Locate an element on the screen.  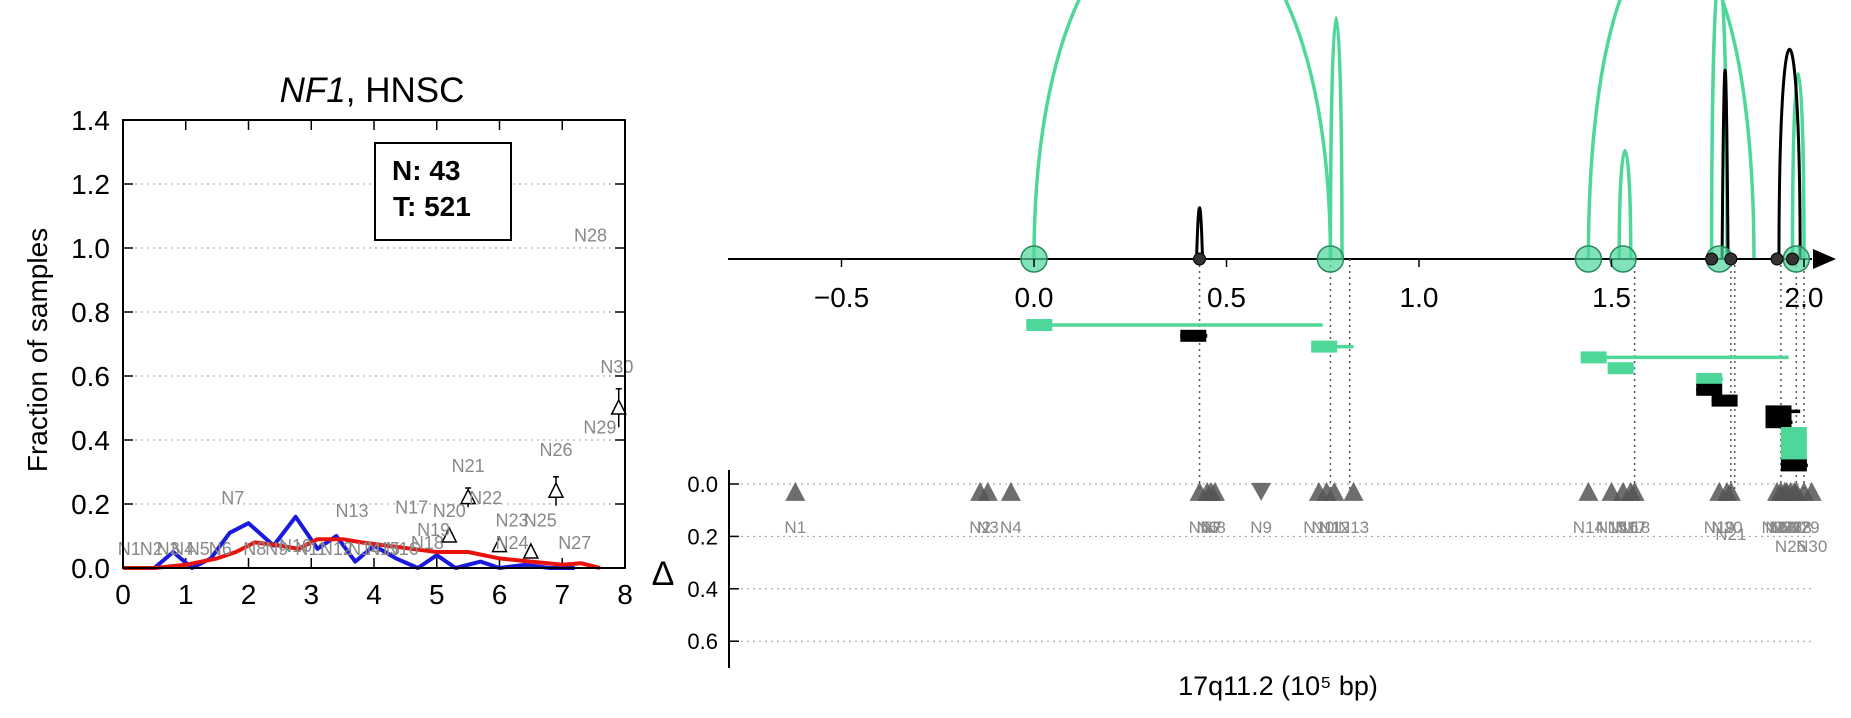
delta-marker-label: N7 is located at coordinates (1211, 527).